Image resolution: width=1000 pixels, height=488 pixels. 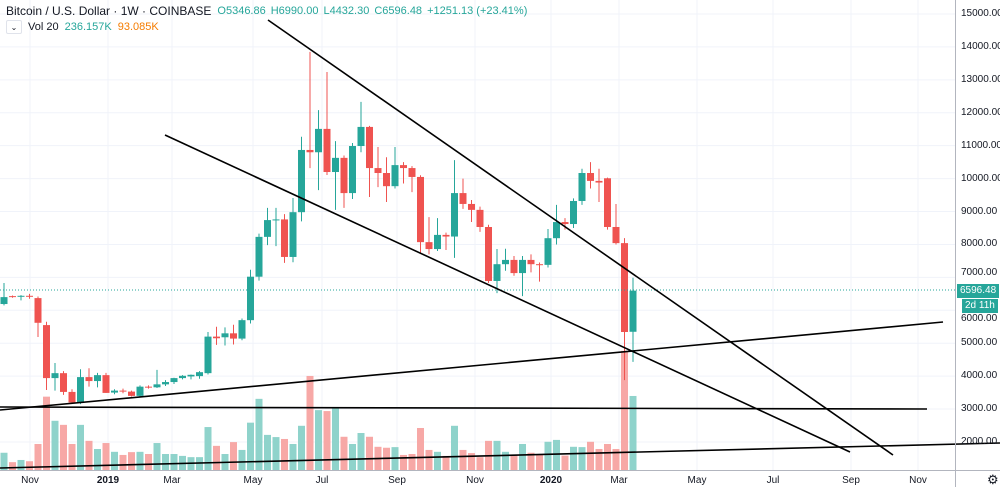 What do you see at coordinates (980, 79) in the screenshot?
I see `price-tick-label: 13000.00` at bounding box center [980, 79].